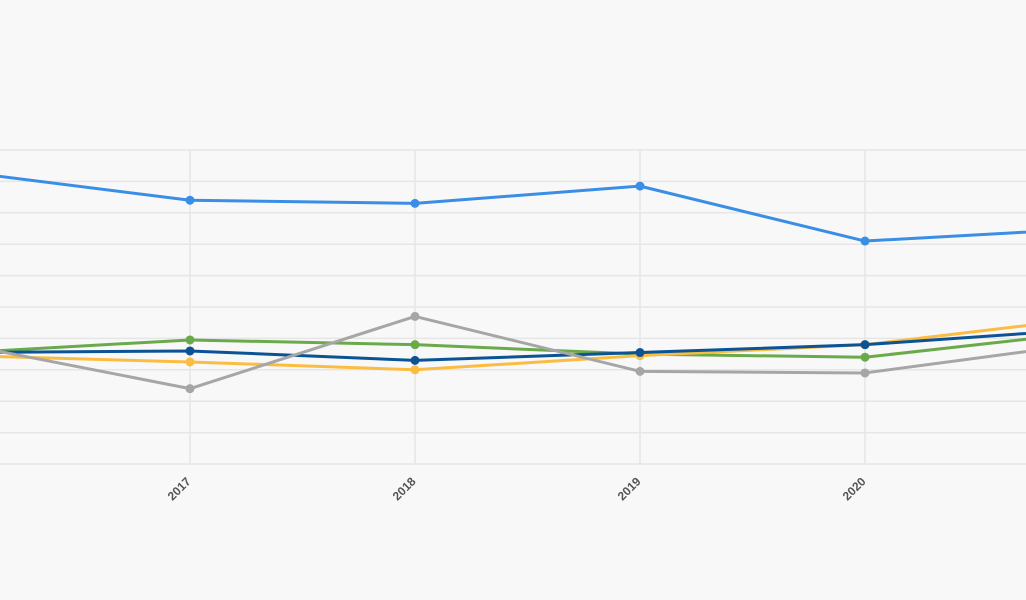  Describe the element at coordinates (629, 488) in the screenshot. I see `x-tick-label: 2019` at that location.